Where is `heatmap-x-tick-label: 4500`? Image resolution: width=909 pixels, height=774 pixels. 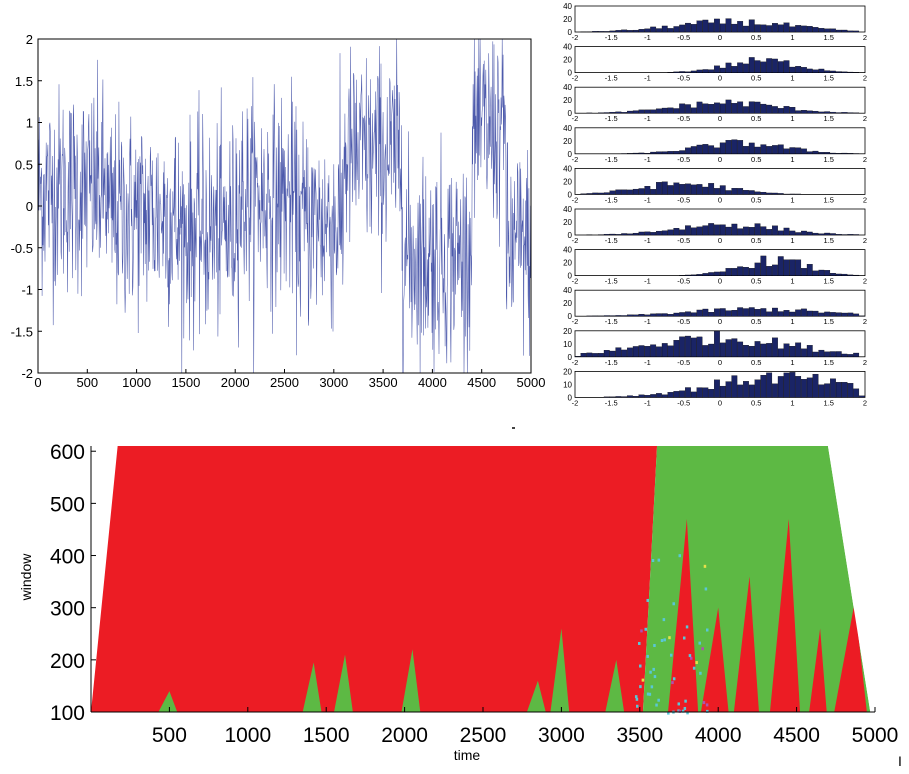 heatmap-x-tick-label: 4500 is located at coordinates (796, 735).